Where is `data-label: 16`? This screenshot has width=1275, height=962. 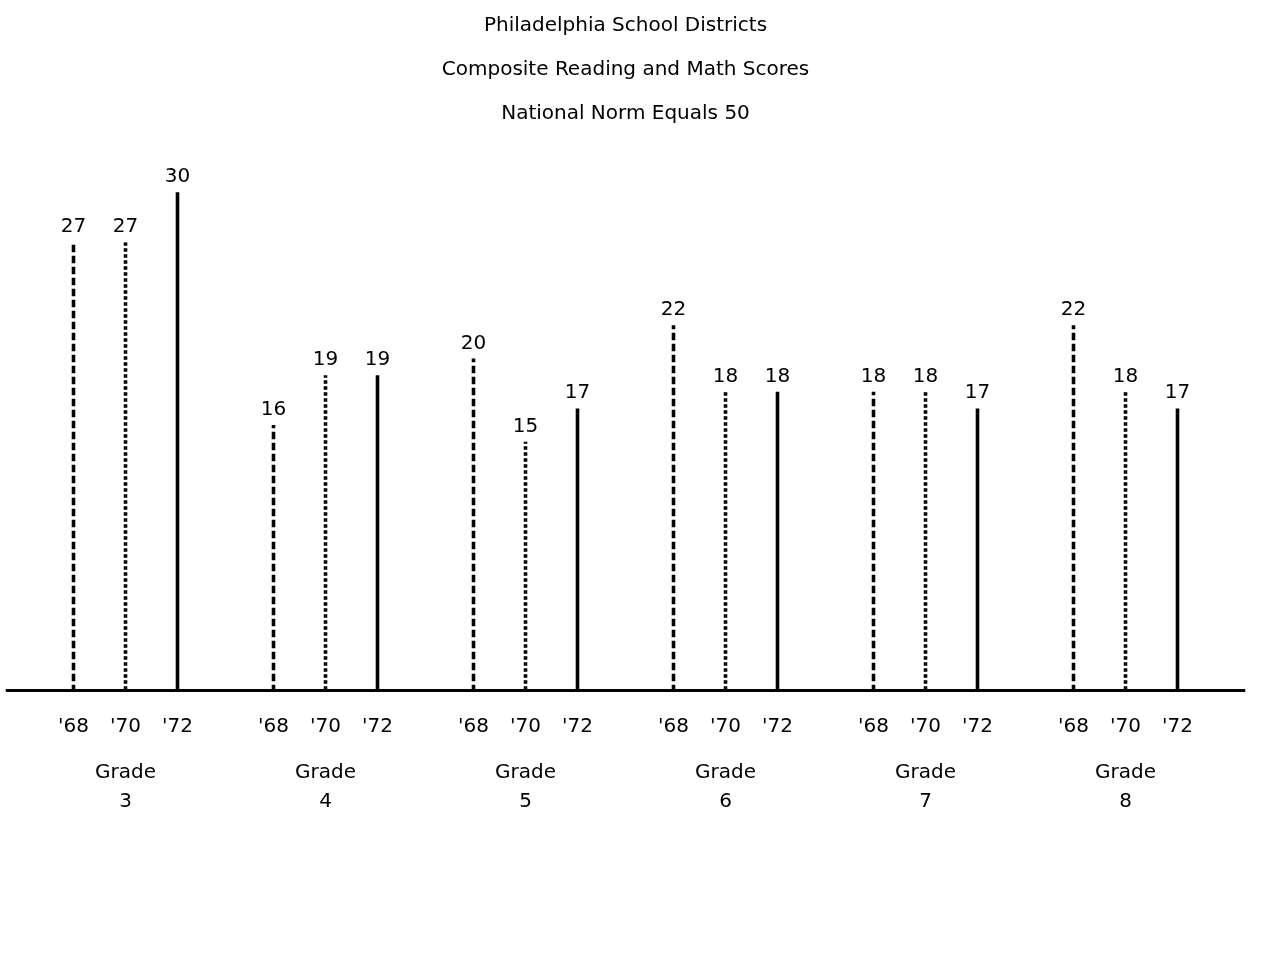 data-label: 16 is located at coordinates (273, 408).